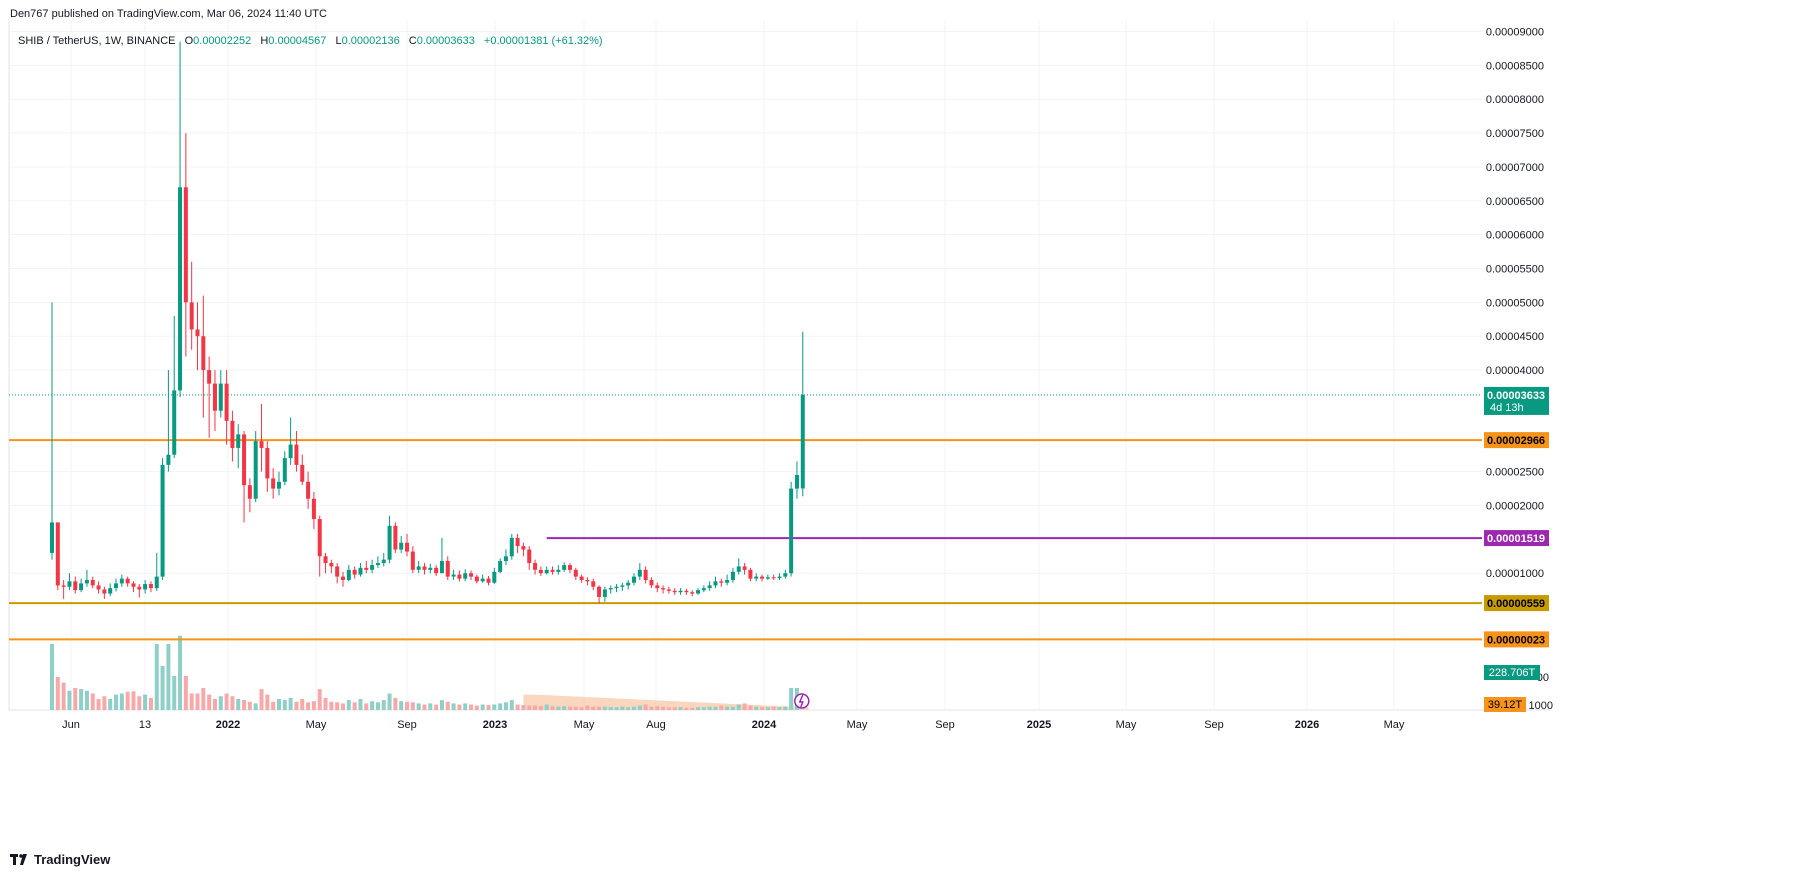 This screenshot has width=1794, height=877. I want to click on volume-pane, so click(429, 672).